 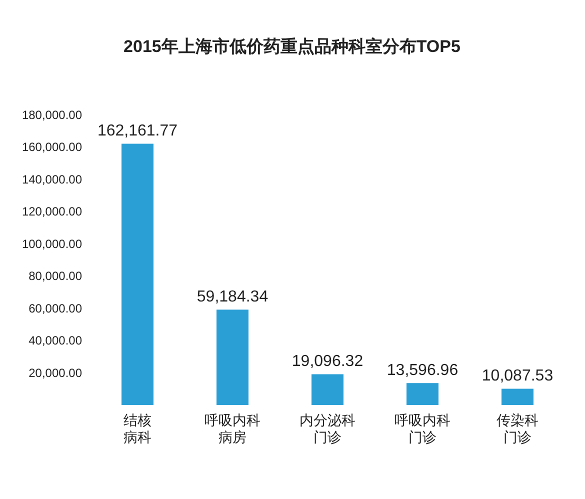 I want to click on y-tick-label: 180,000.00, so click(x=52, y=115).